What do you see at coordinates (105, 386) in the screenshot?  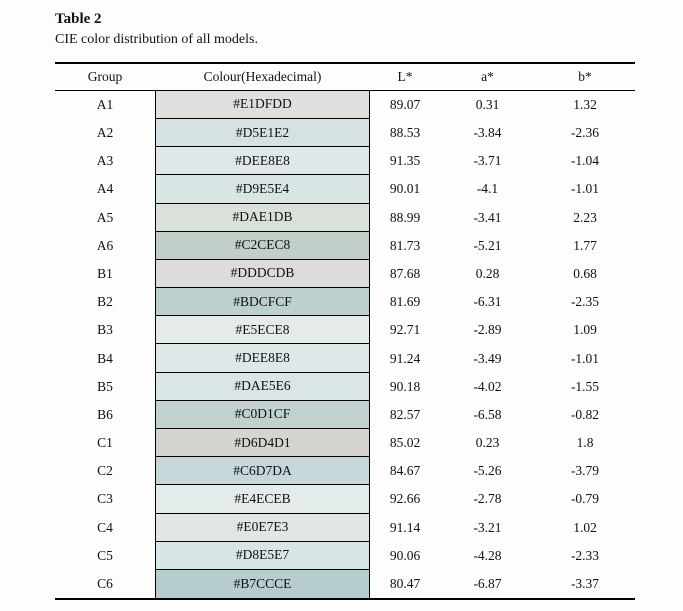 I see `group-cell: B5` at bounding box center [105, 386].